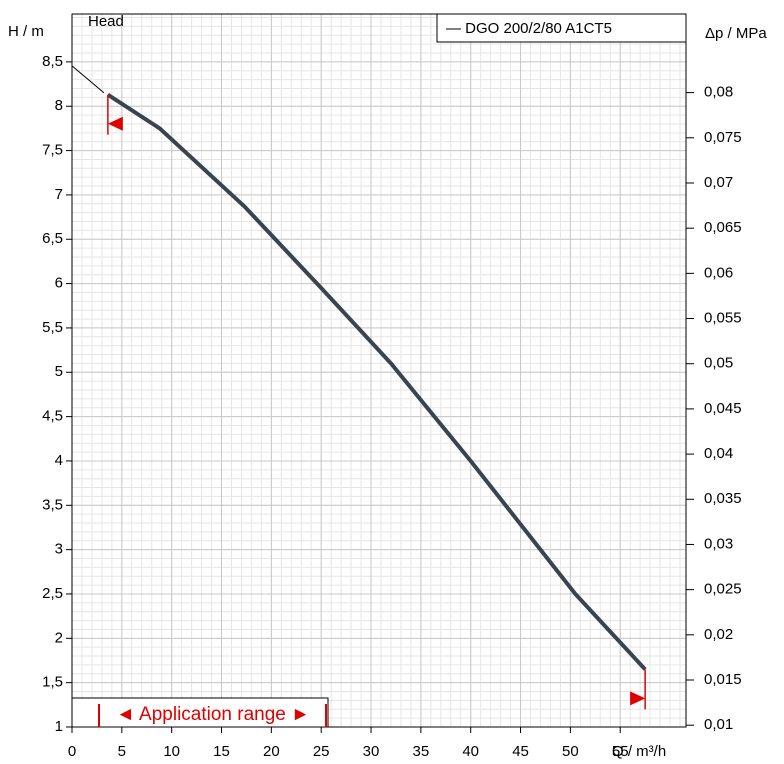 The width and height of the screenshot is (784, 764). I want to click on x-tick-label: 25, so click(321, 751).